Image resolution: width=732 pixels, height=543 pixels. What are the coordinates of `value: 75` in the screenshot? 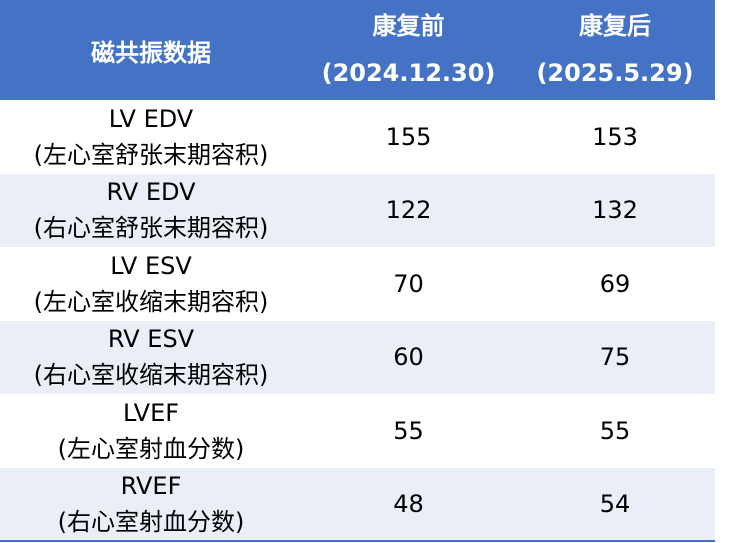 It's located at (615, 357).